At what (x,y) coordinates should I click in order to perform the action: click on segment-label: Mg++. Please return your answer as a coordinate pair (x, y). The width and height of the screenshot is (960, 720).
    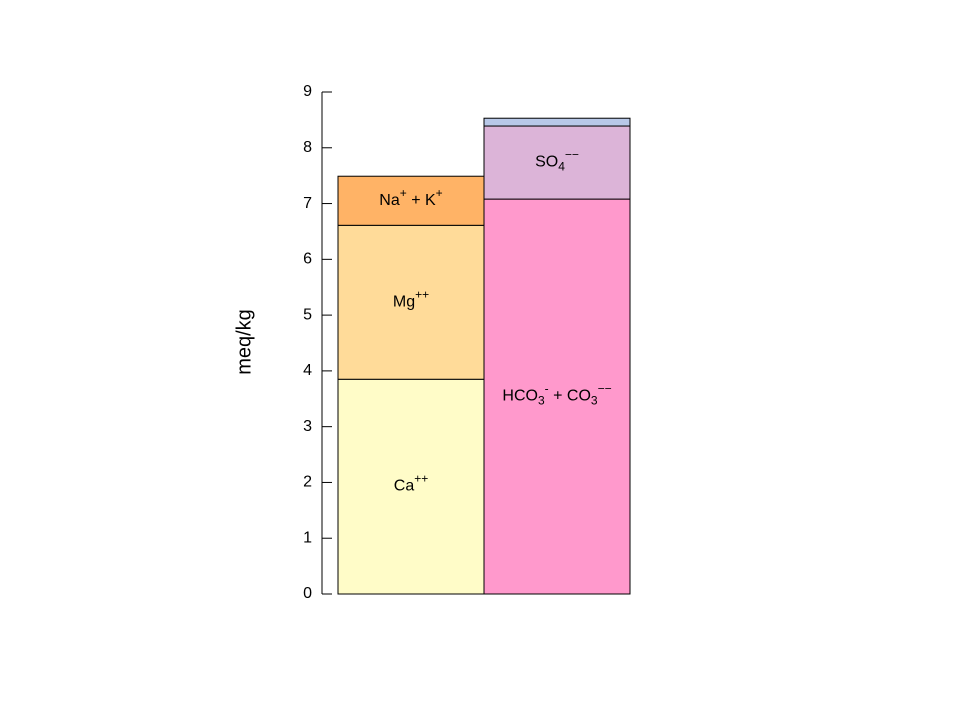
    Looking at the image, I should click on (411, 298).